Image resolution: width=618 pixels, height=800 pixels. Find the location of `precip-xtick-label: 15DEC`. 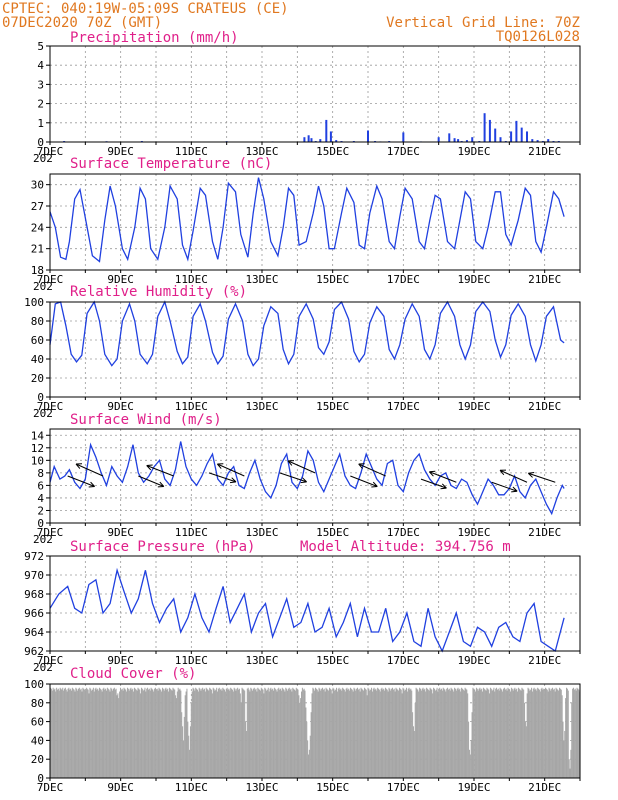

precip-xtick-label: 15DEC is located at coordinates (332, 151).